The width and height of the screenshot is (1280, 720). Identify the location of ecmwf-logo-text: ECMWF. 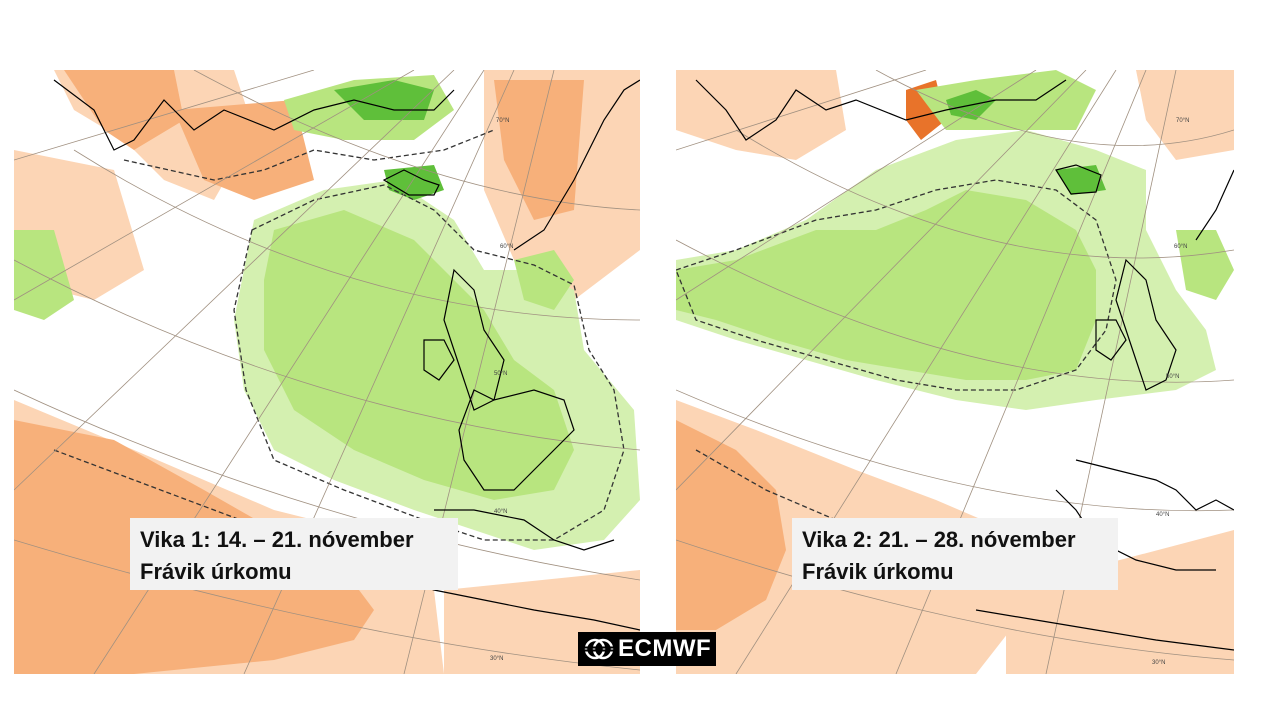
(665, 648).